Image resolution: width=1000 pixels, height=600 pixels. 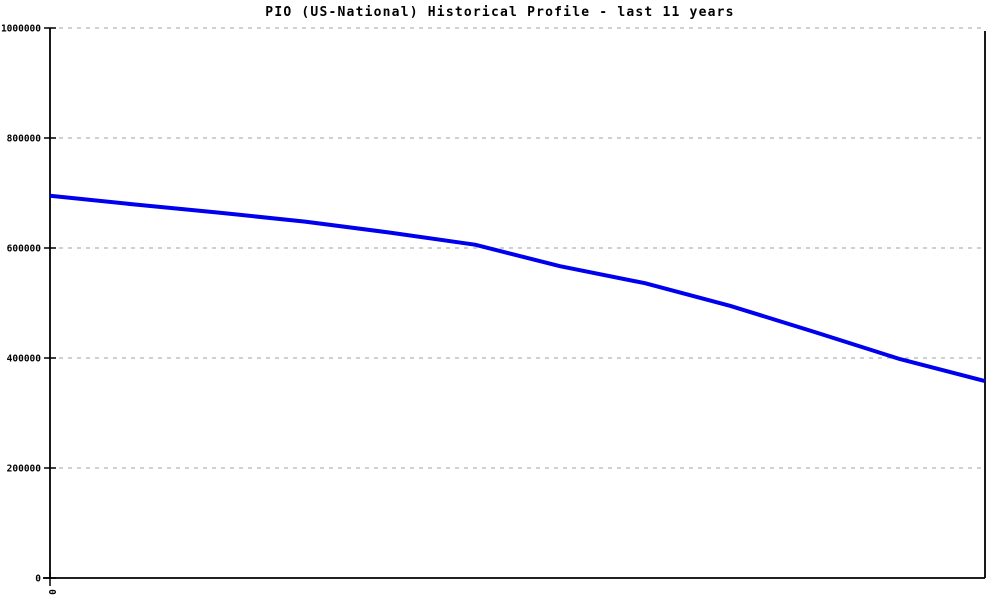 I want to click on x-tick-label: 0, so click(x=51, y=592).